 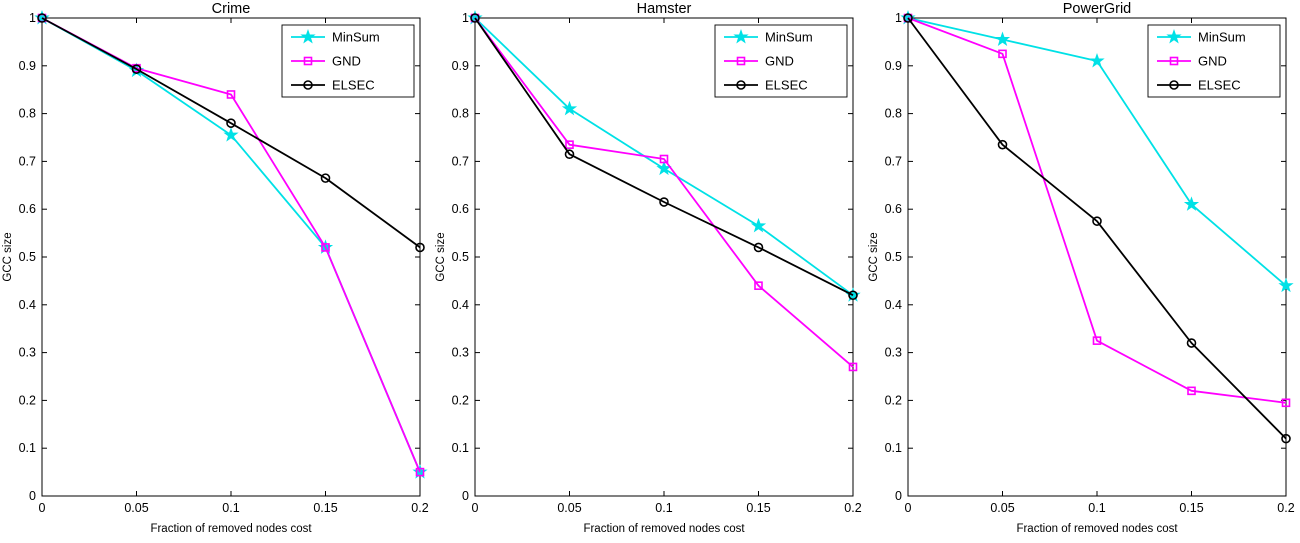 What do you see at coordinates (1097, 9) in the screenshot?
I see `chart-title: PowerGrid` at bounding box center [1097, 9].